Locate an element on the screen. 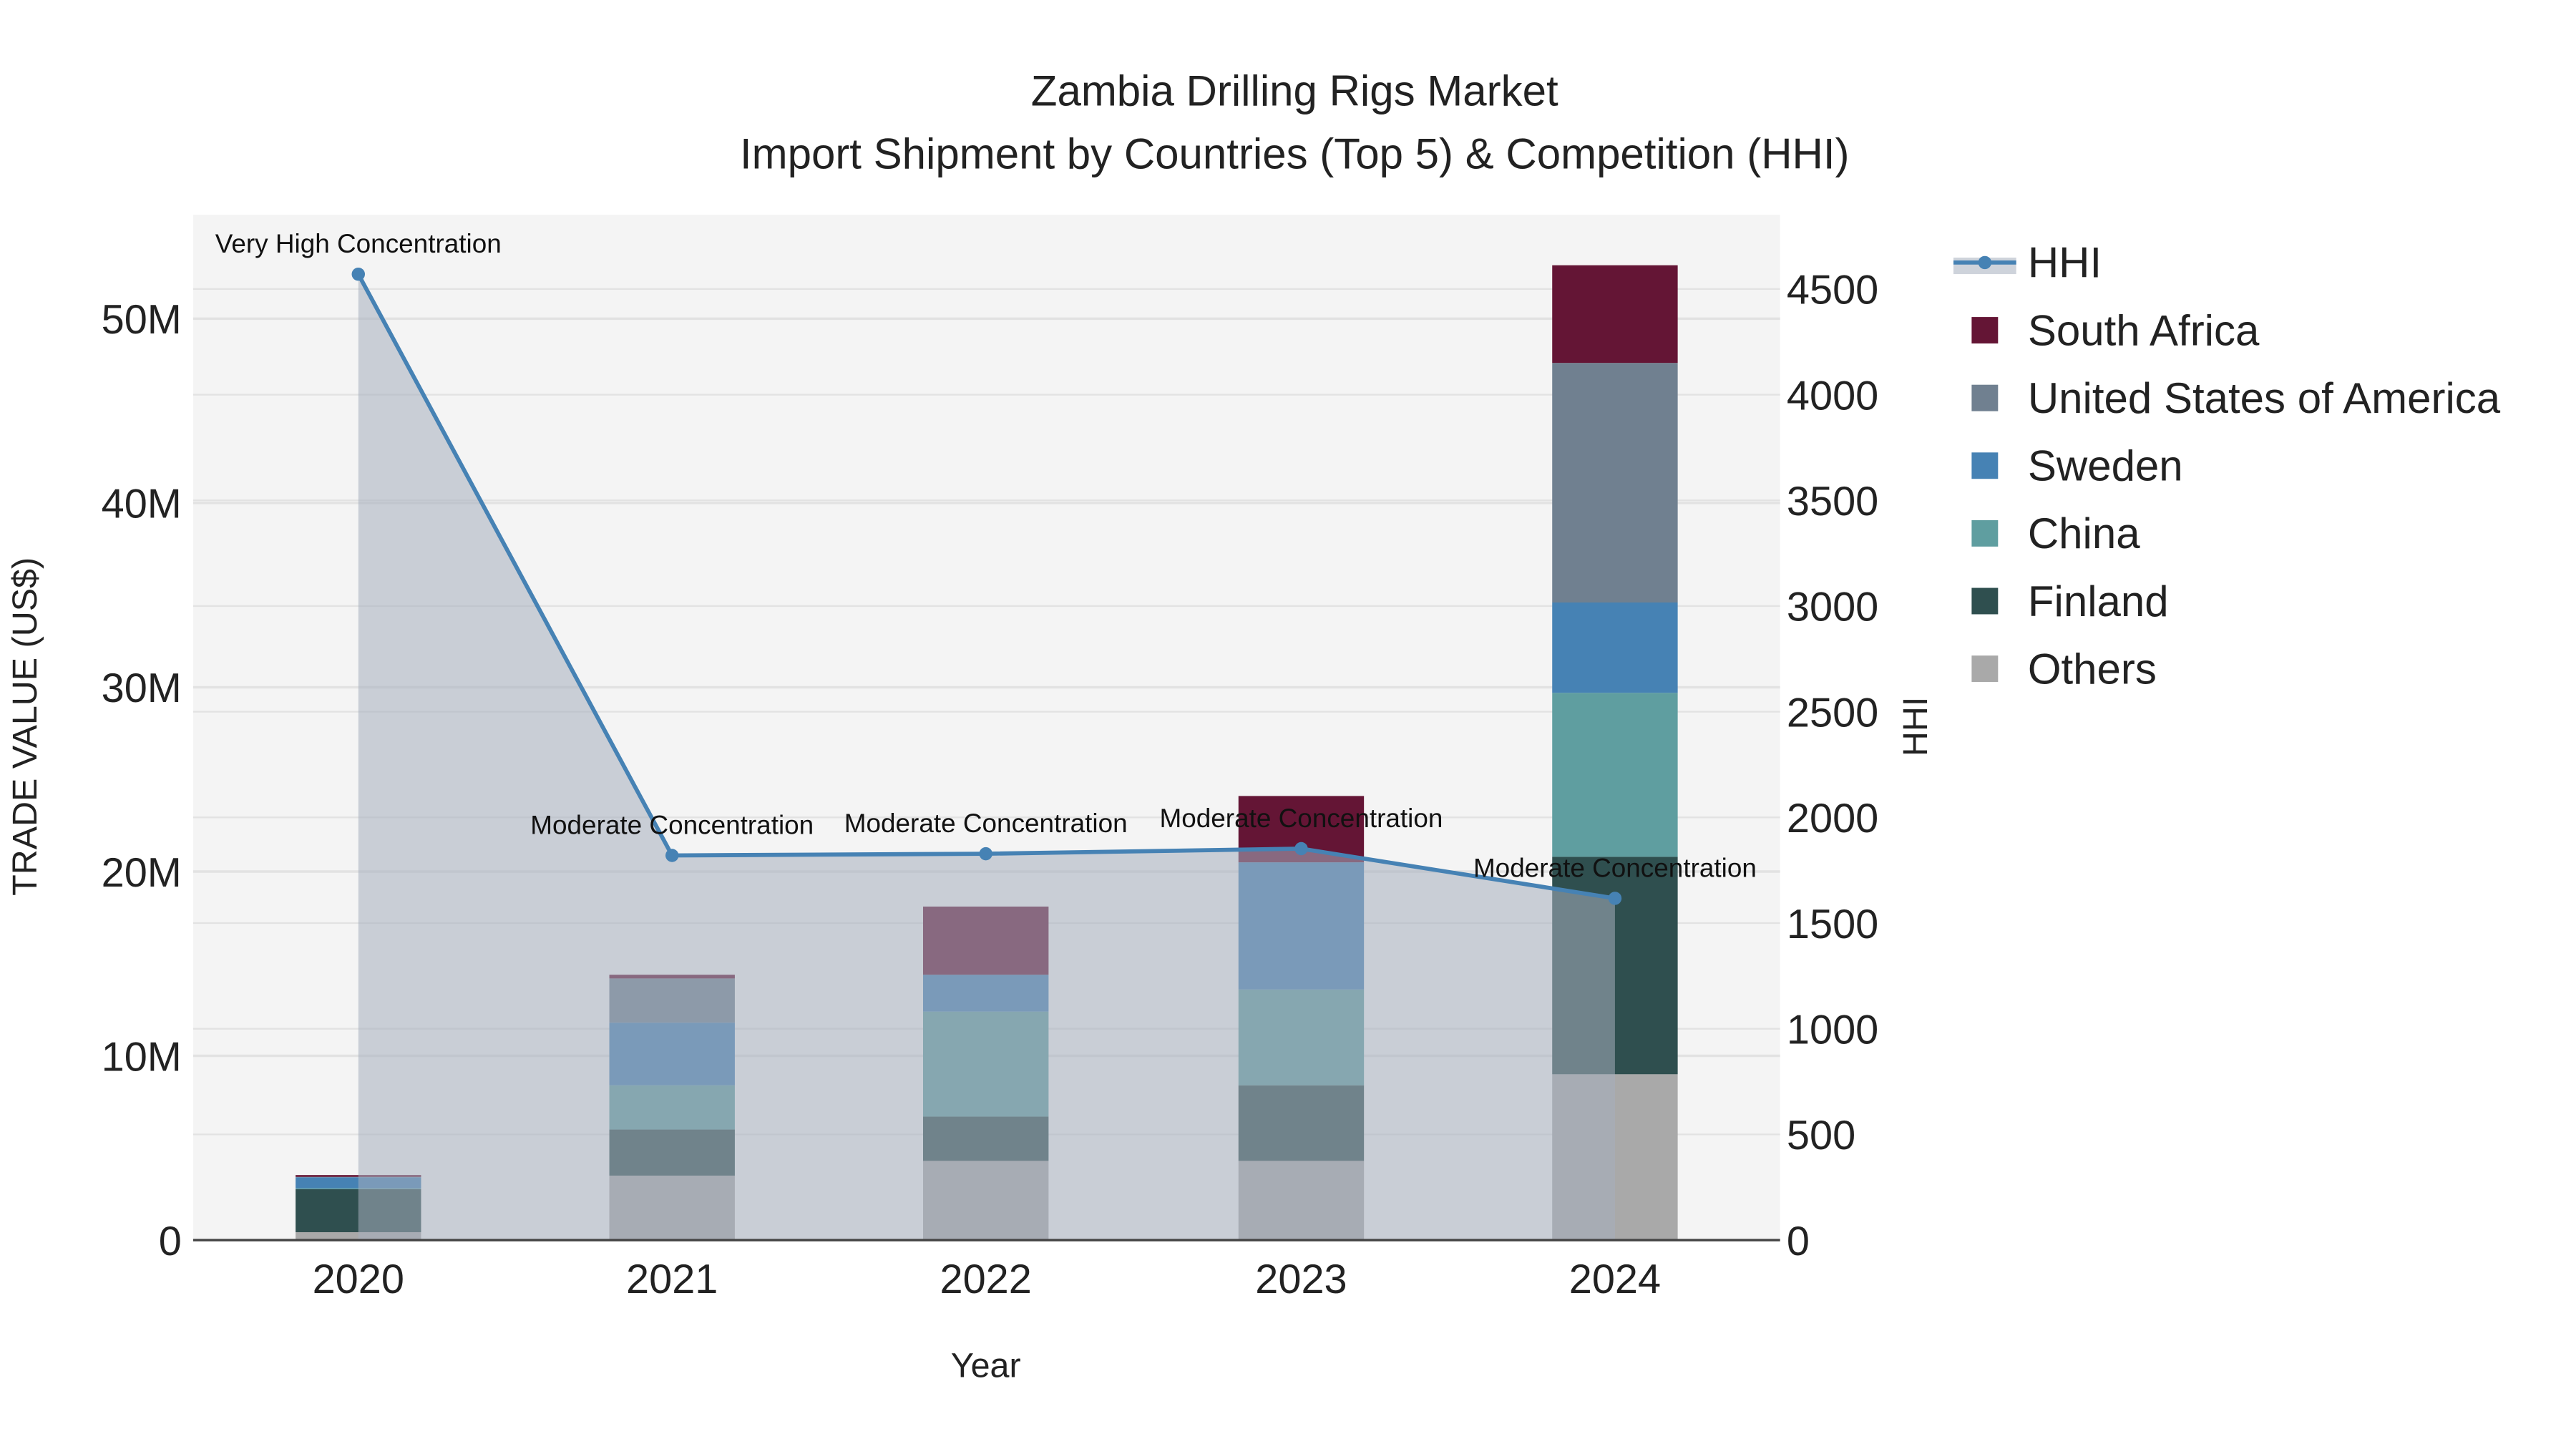 This screenshot has height=1449, width=2576. y-tick-label: 0 is located at coordinates (170, 1241).